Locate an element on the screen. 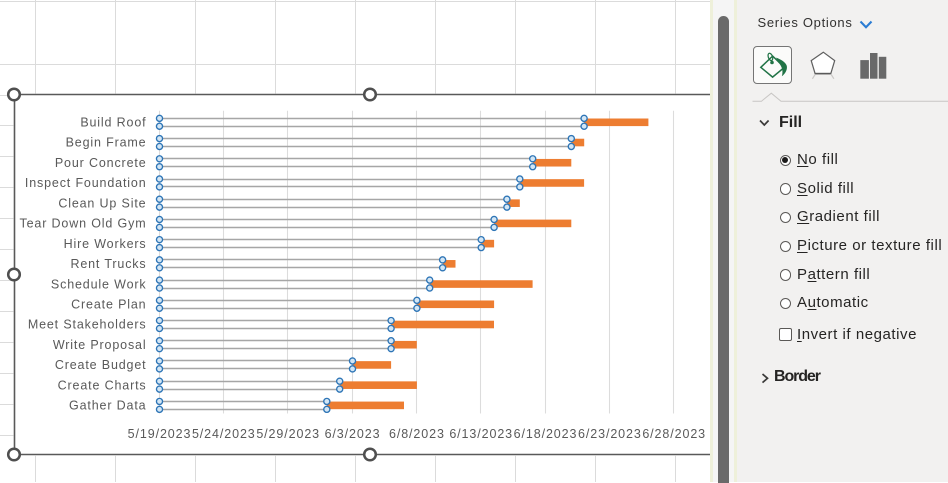 This screenshot has width=948, height=483. svg-text: Write Proposal is located at coordinates (100, 345).